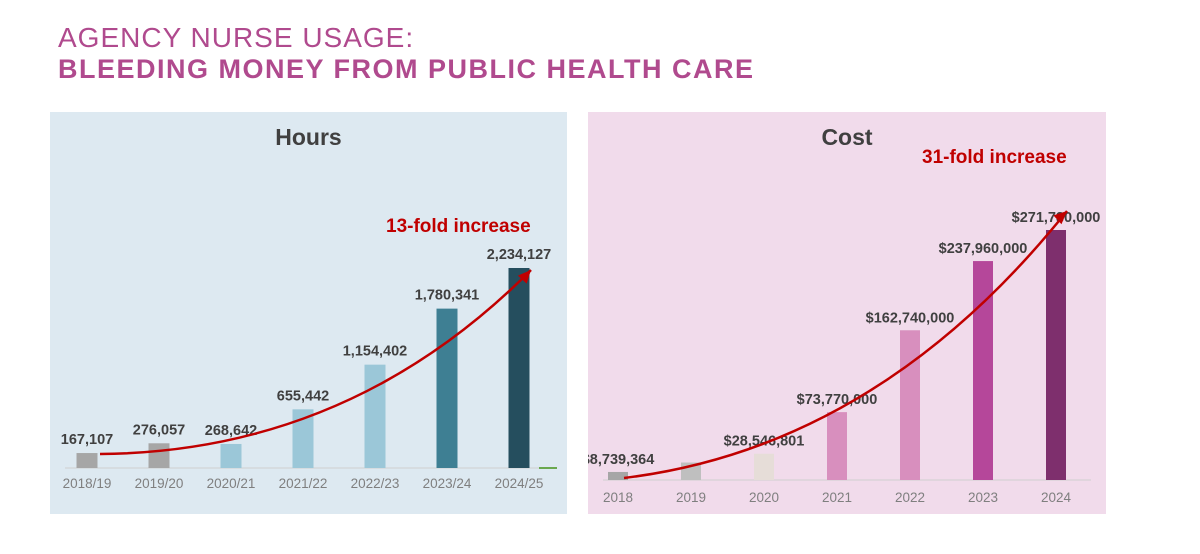 The image size is (1200, 554). What do you see at coordinates (315, 362) in the screenshot?
I see `hours-trend-arrow` at bounding box center [315, 362].